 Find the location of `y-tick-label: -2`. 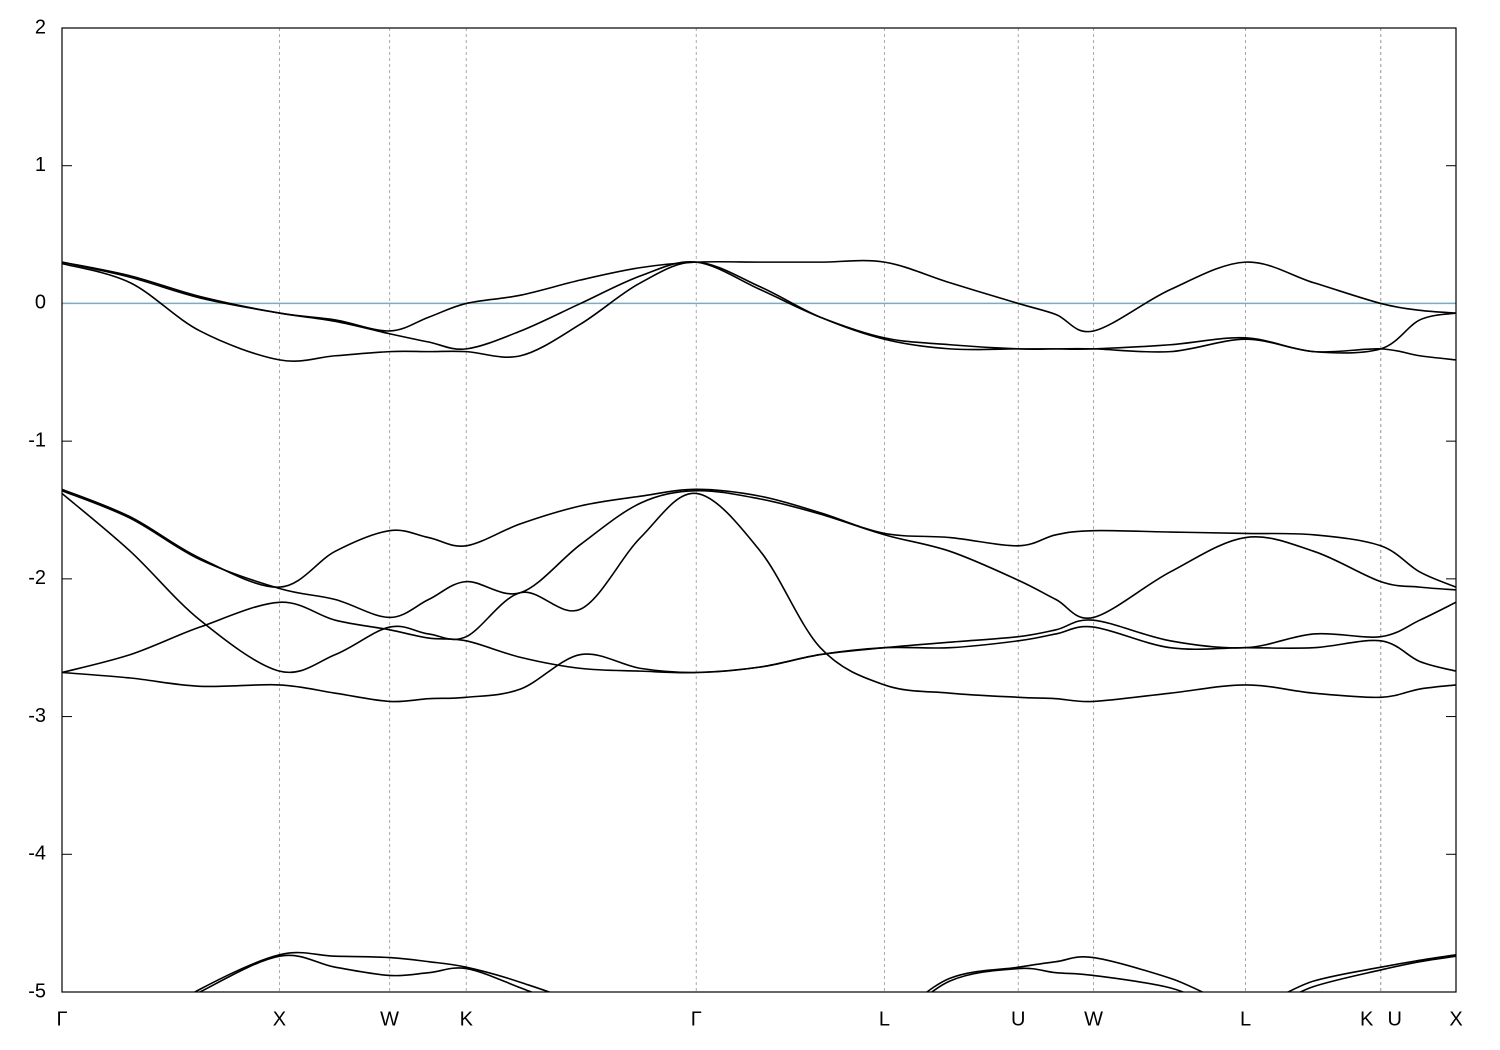

y-tick-label: -2 is located at coordinates (37, 578).